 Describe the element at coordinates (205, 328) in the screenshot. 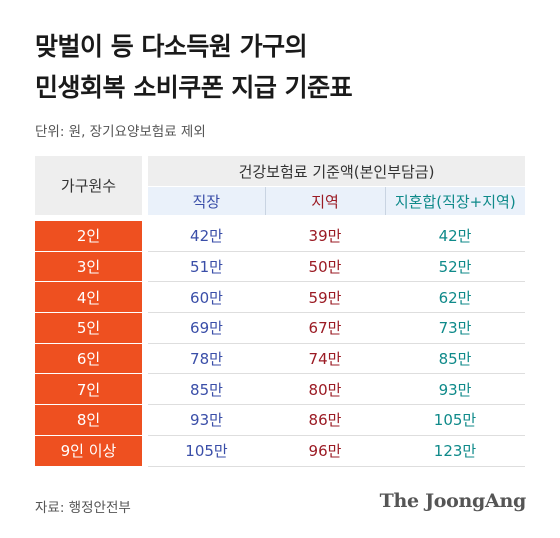

I see `workplace-cell: 69만` at that location.